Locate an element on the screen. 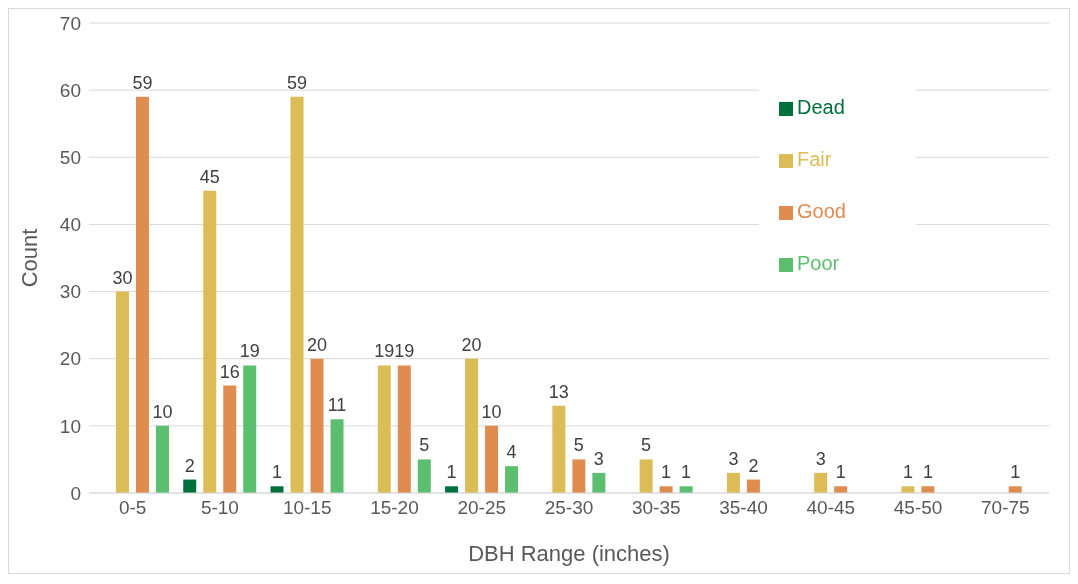 This screenshot has width=1078, height=584. x-tick-label: 10-15 is located at coordinates (307, 508).